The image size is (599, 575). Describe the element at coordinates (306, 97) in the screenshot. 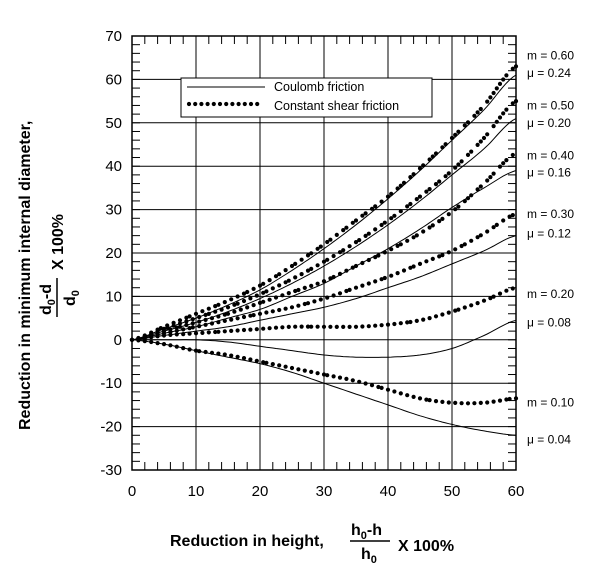

I see `legend-box` at that location.